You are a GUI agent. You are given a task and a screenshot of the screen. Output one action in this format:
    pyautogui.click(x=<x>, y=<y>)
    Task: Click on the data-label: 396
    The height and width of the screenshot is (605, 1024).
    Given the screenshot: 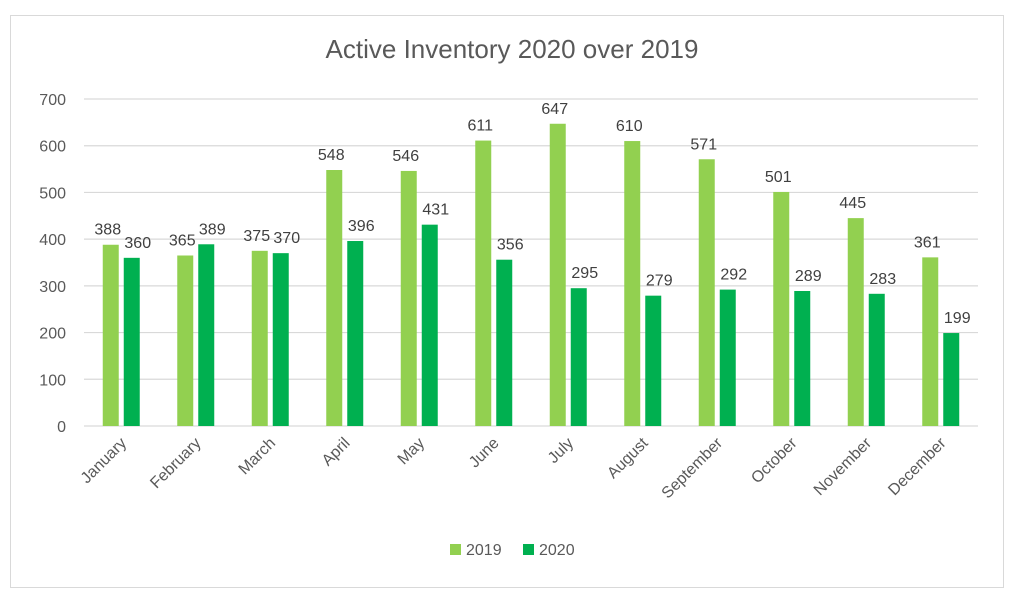 What is the action you would take?
    pyautogui.click(x=361, y=226)
    